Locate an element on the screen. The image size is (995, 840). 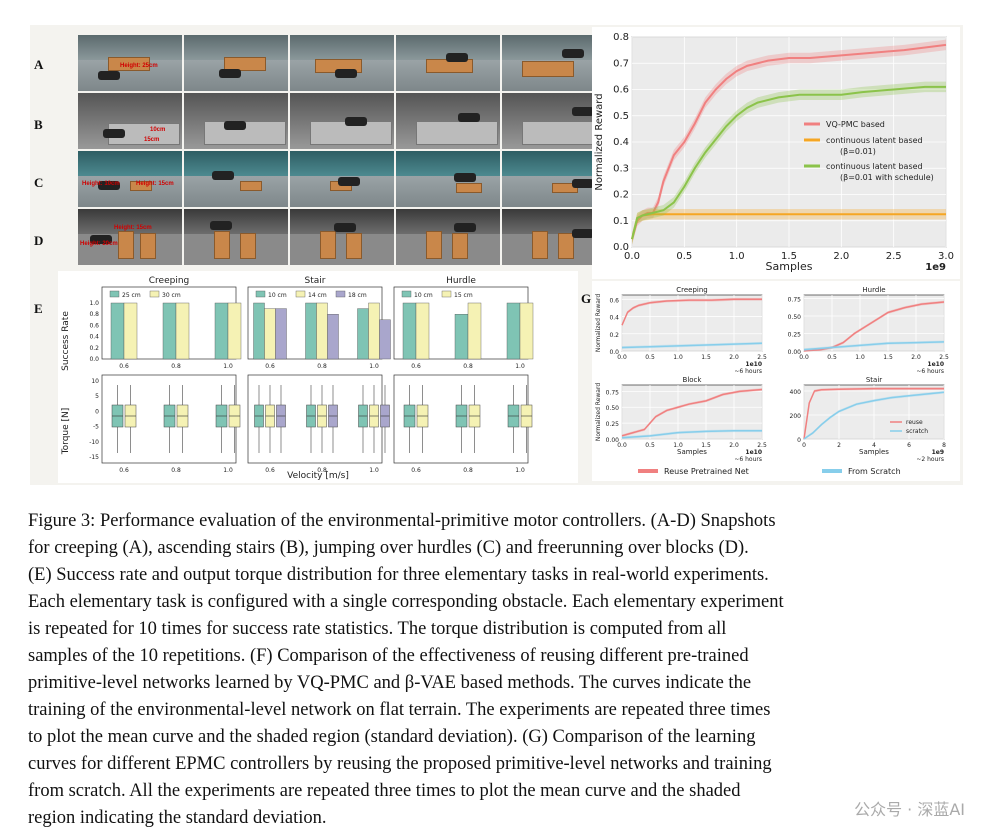
legend-label: 15 cm is located at coordinates (463, 295).